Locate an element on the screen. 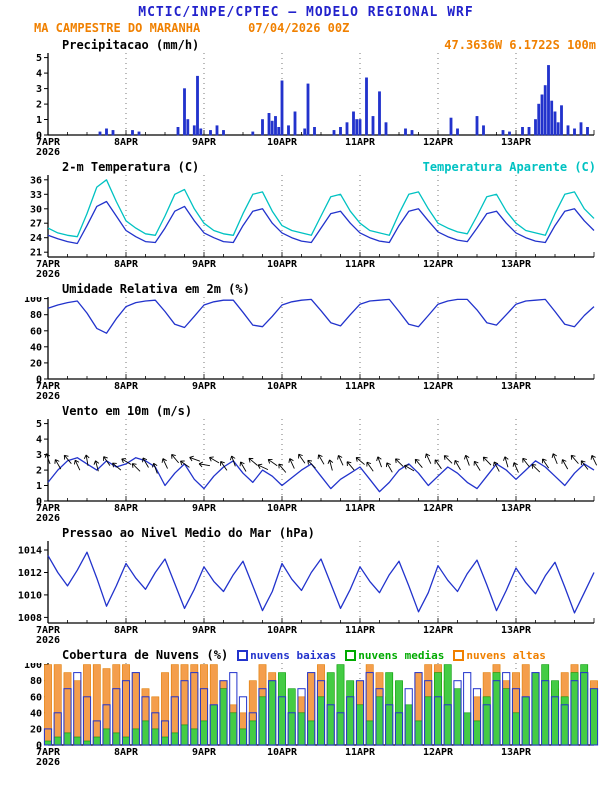 The image size is (612, 792). svg-text: 36 is located at coordinates (36, 180).